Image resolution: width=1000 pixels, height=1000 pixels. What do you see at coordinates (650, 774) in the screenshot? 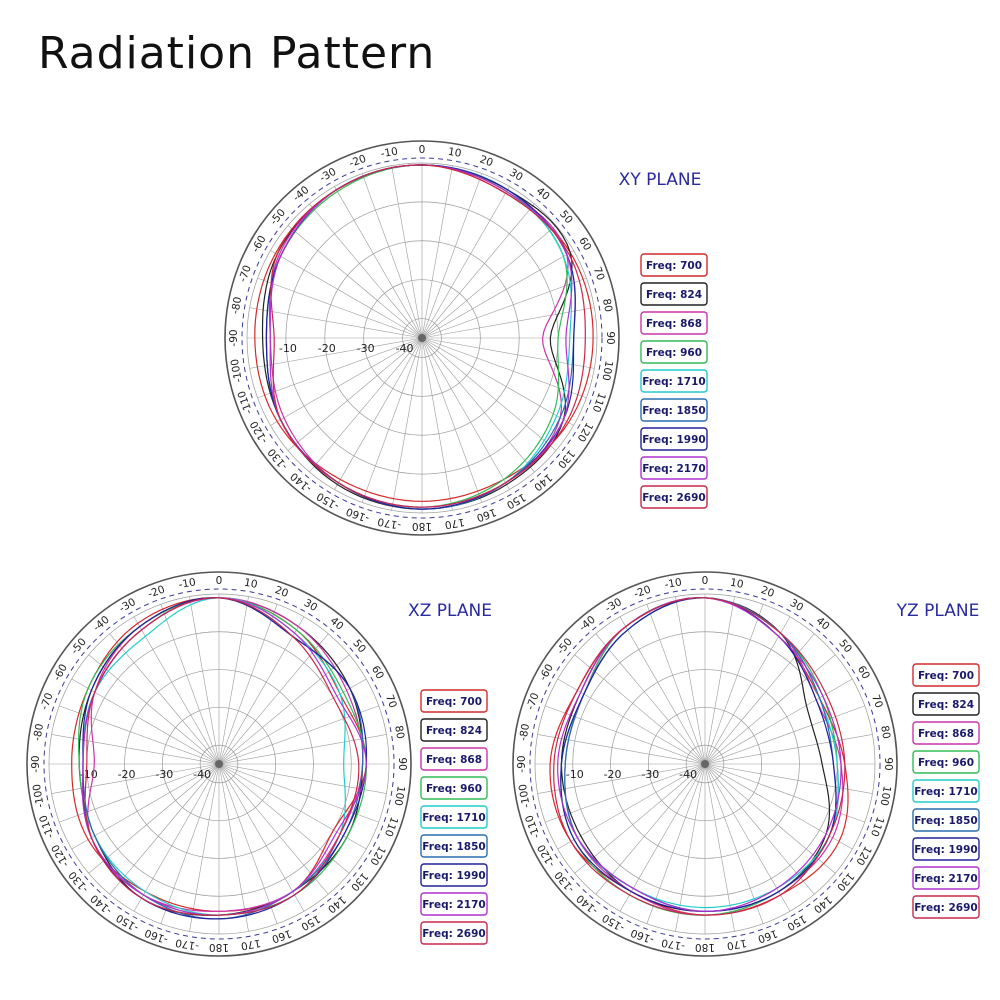
I see `radial-tick-label: -30` at bounding box center [650, 774].